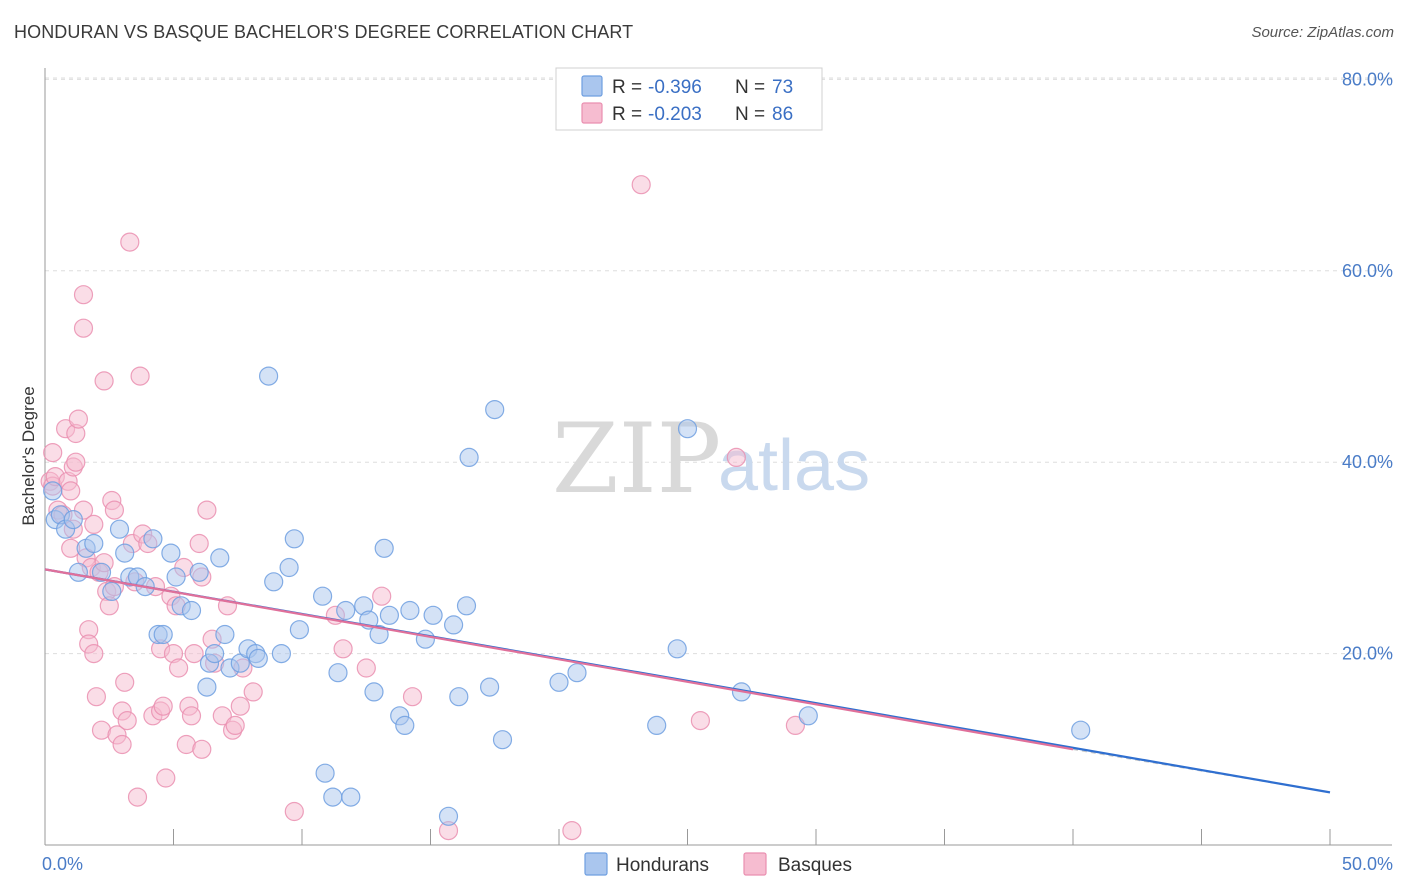 The width and height of the screenshot is (1406, 892). I want to click on y-tick-label-40: 40.0%, so click(1367, 462).